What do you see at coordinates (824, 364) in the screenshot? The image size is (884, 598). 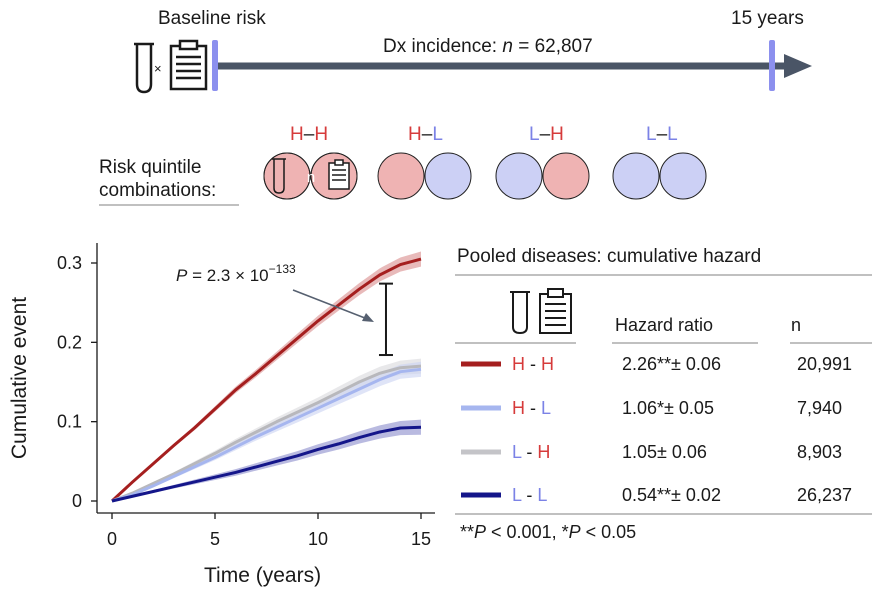 I see `row-n: 20,991` at bounding box center [824, 364].